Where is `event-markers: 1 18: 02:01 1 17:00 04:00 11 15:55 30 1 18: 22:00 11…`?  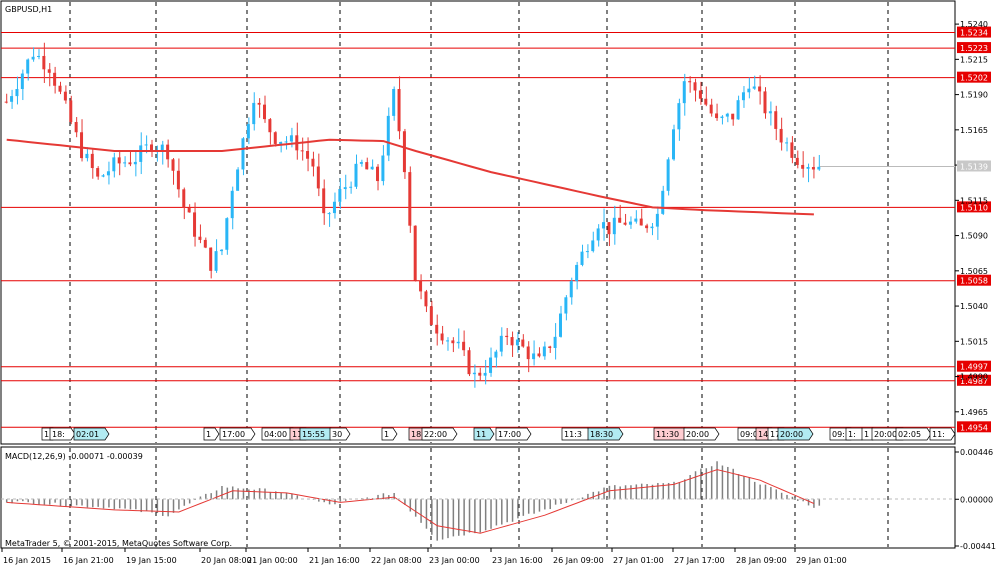 event-markers: 1 18: 02:01 1 17:00 04:00 11 15:55 30 1 18: 22:00 11… is located at coordinates (498, 434).